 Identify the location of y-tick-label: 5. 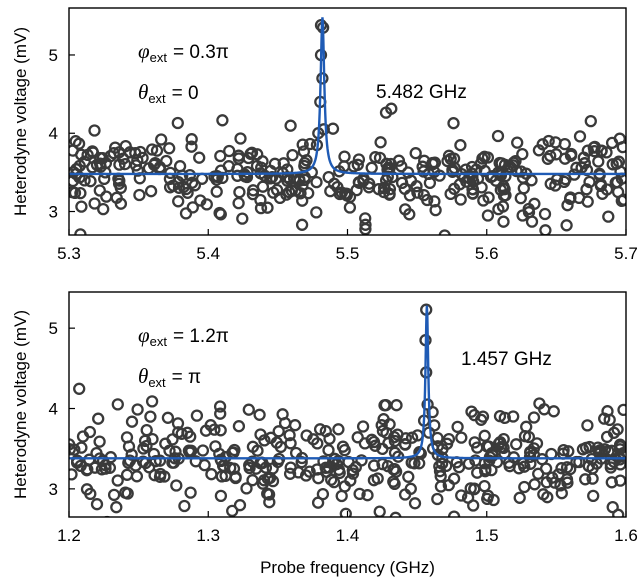
(53, 328).